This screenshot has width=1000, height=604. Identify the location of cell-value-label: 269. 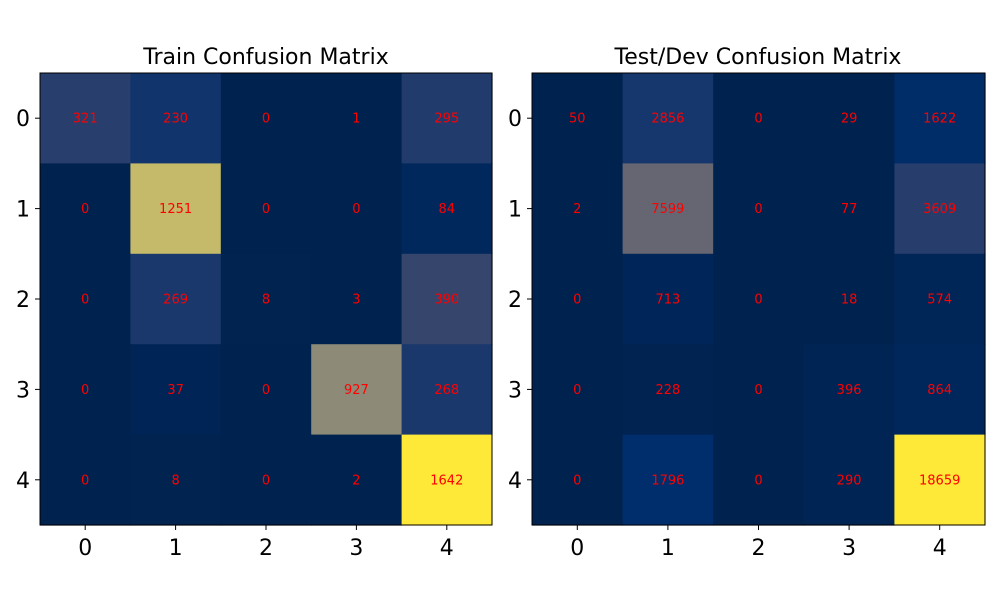
(175, 300).